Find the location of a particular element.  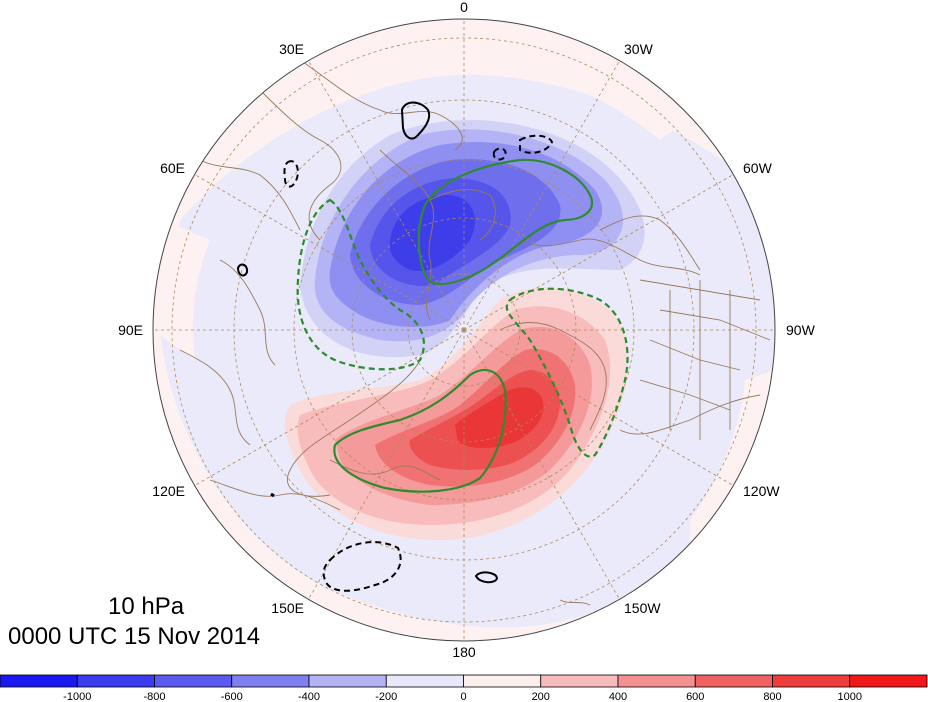

lon-label-120e: 120E is located at coordinates (168, 491).